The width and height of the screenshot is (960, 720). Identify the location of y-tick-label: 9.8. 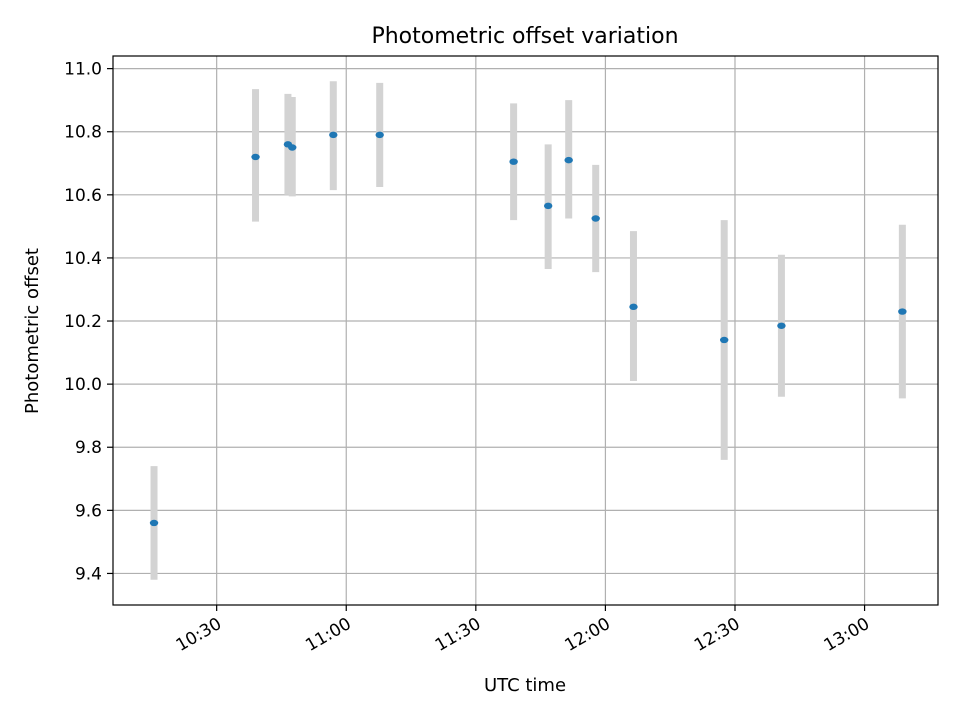
(88, 448).